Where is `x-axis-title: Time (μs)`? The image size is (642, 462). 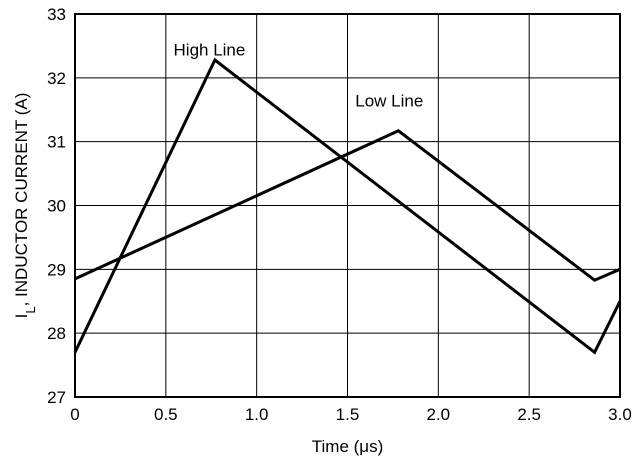 x-axis-title: Time (μs) is located at coordinates (348, 446).